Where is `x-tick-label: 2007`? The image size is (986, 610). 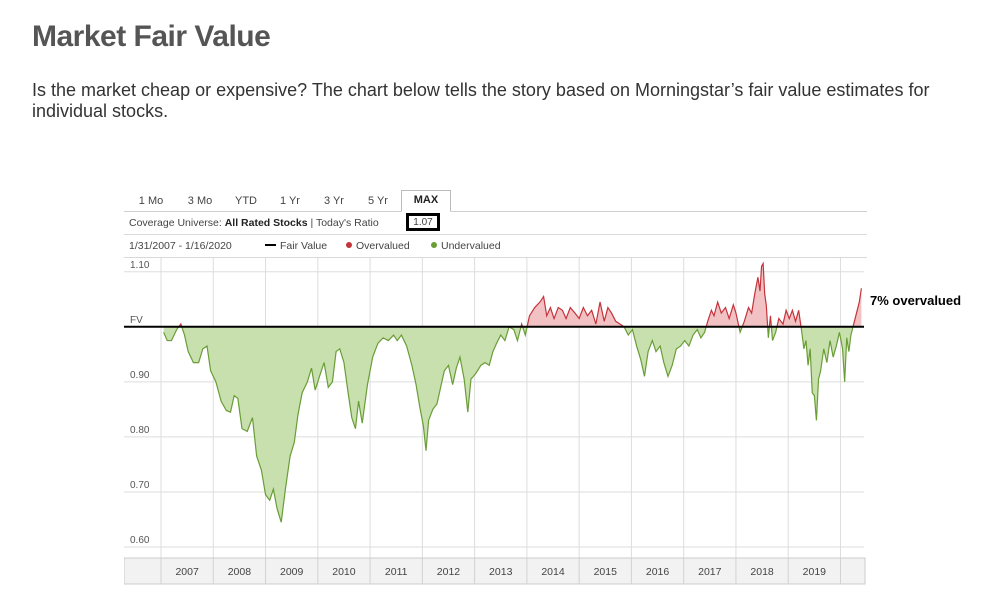
x-tick-label: 2007 is located at coordinates (187, 572).